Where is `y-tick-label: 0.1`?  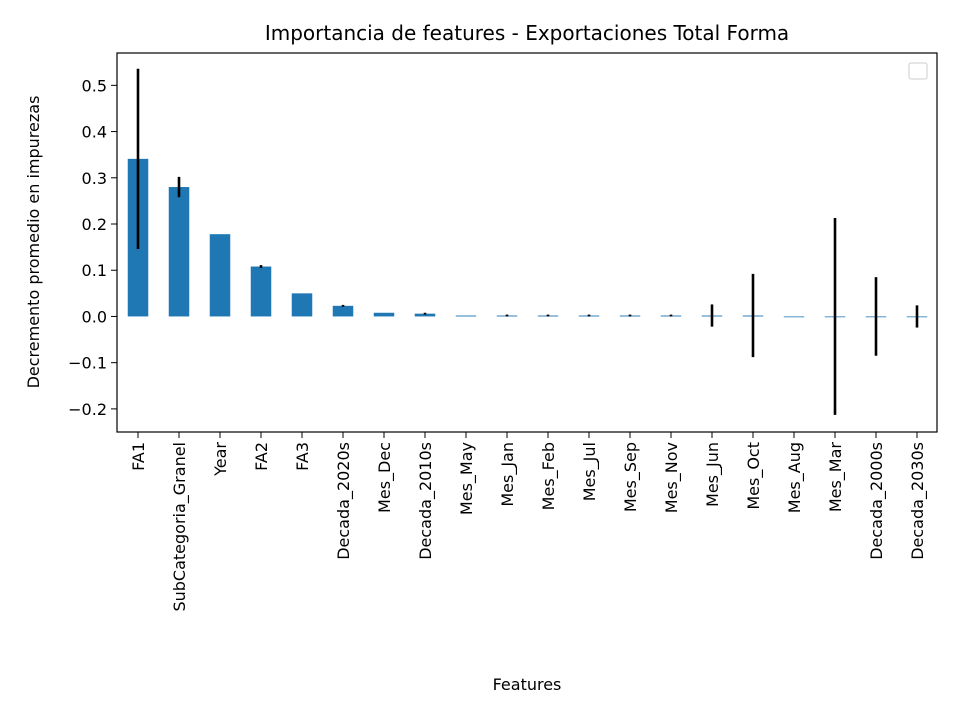
y-tick-label: 0.1 is located at coordinates (94, 270).